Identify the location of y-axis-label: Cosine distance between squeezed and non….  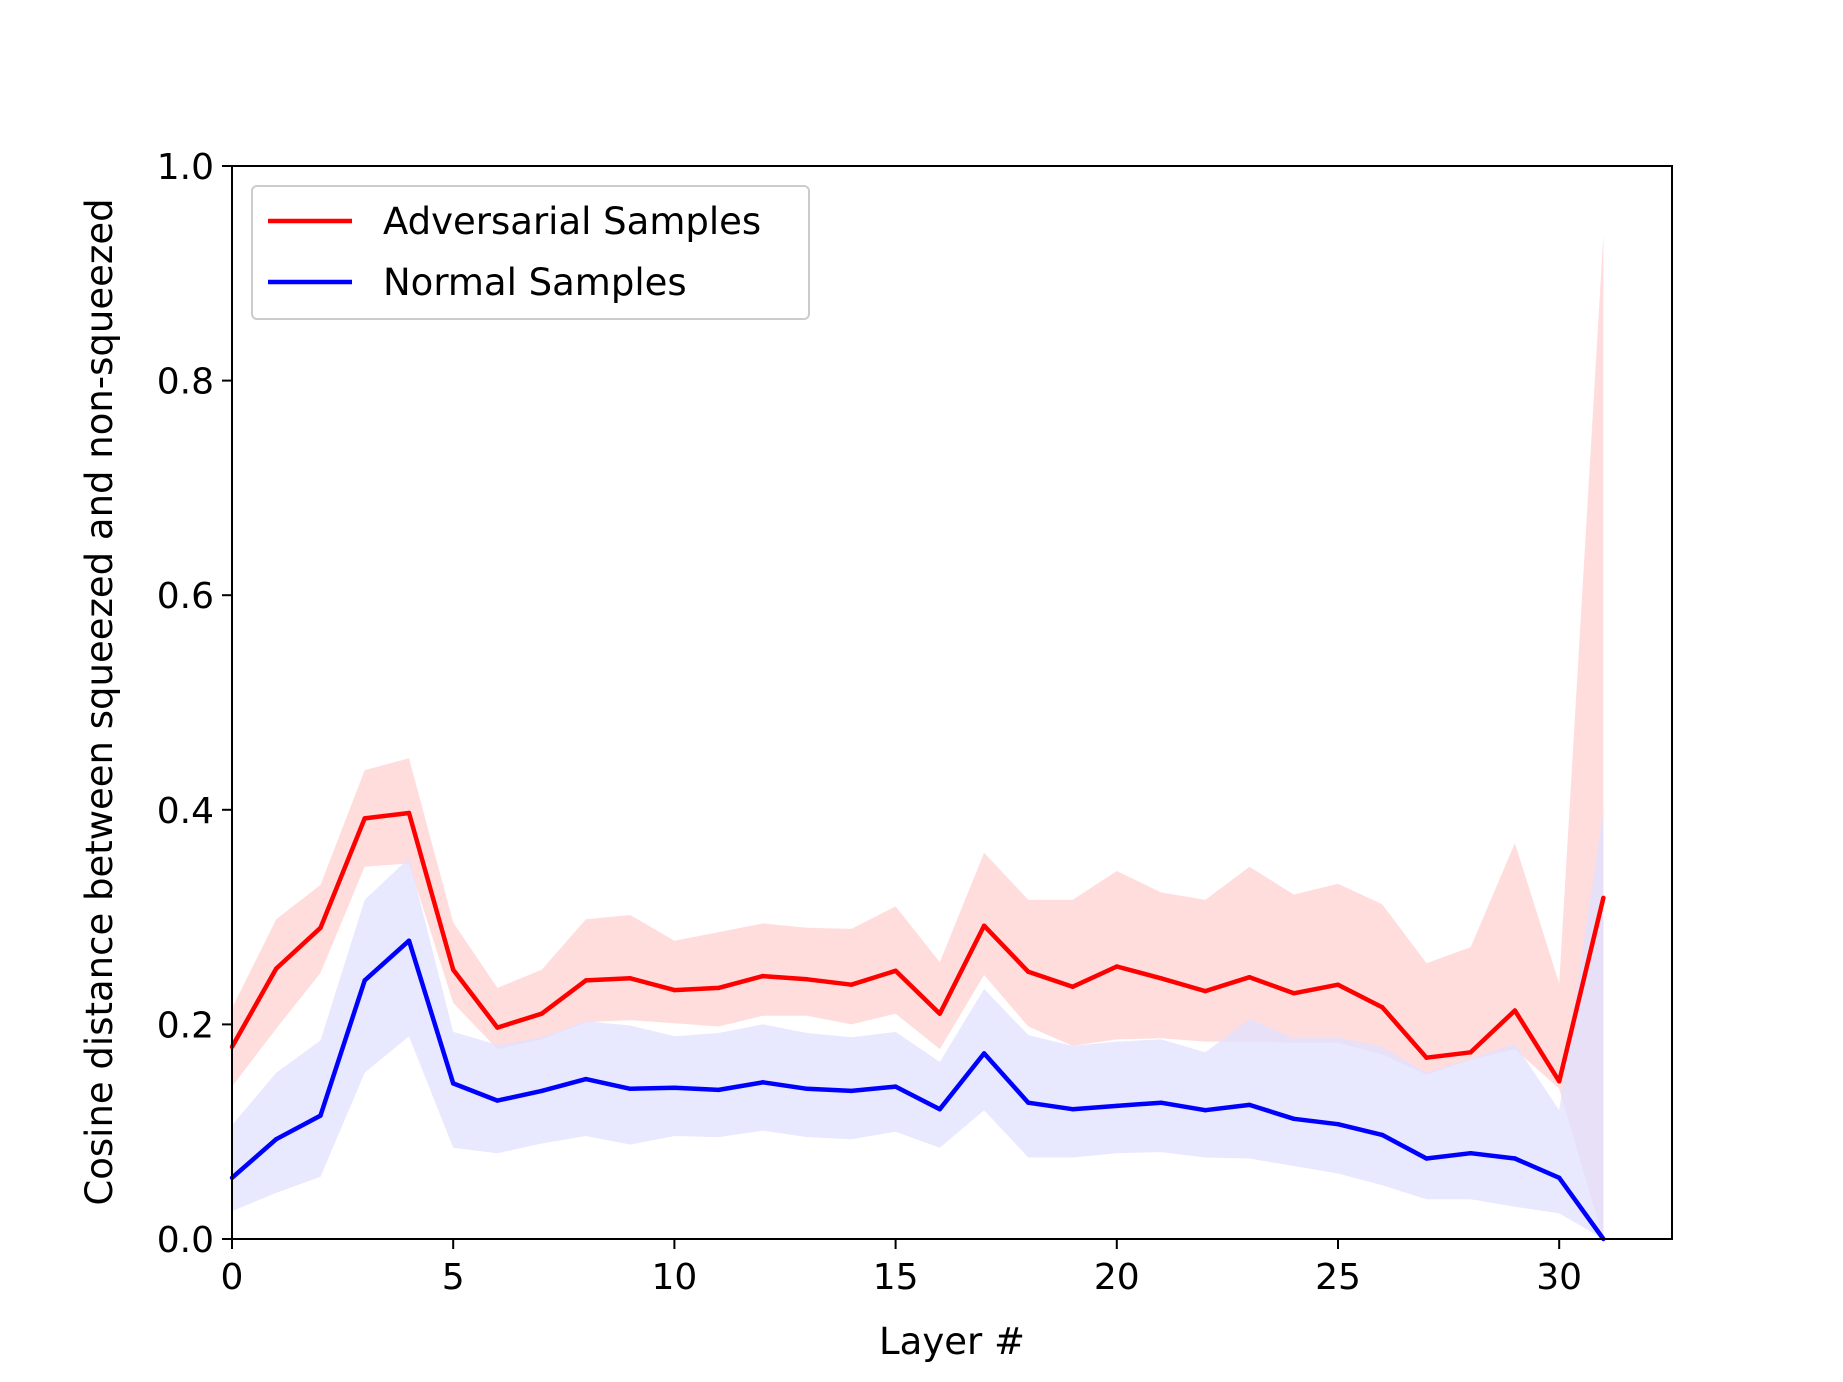
(99, 701).